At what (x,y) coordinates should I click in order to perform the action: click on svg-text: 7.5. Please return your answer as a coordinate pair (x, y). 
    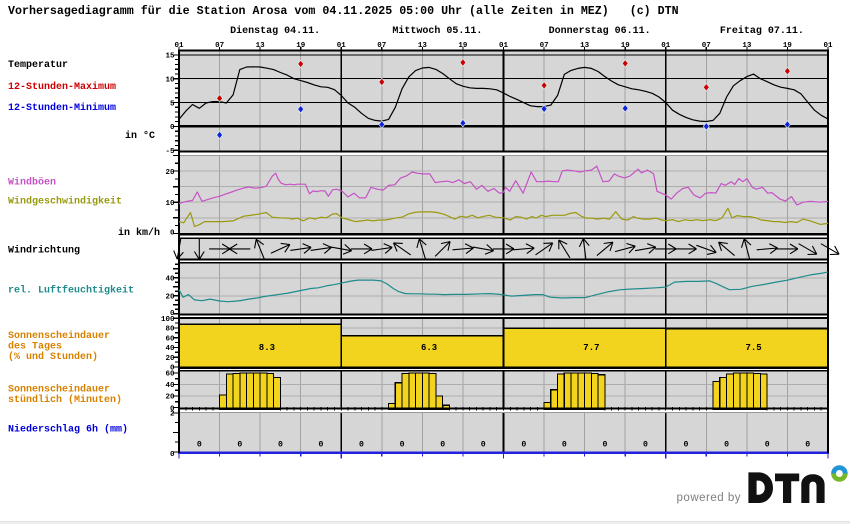
    Looking at the image, I should click on (753, 348).